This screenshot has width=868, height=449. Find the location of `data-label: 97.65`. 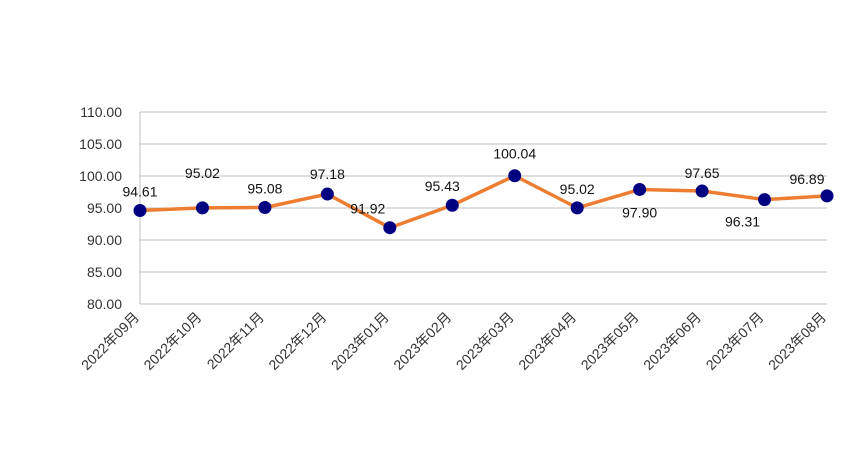

data-label: 97.65 is located at coordinates (702, 173).